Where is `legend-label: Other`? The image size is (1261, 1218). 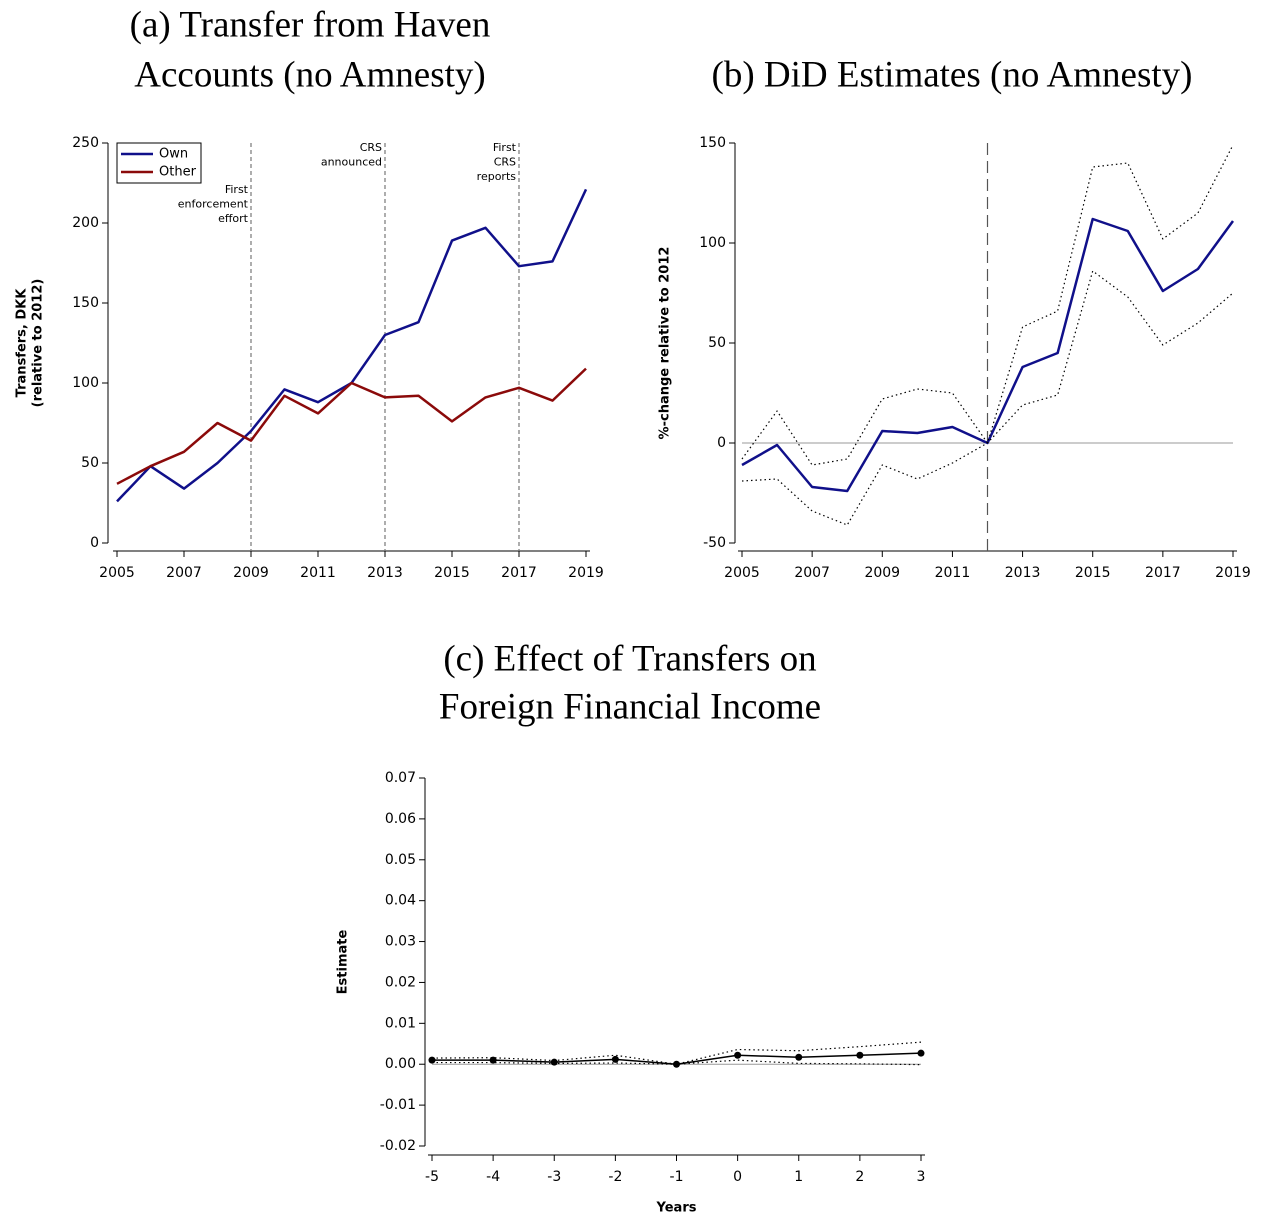 legend-label: Other is located at coordinates (178, 172).